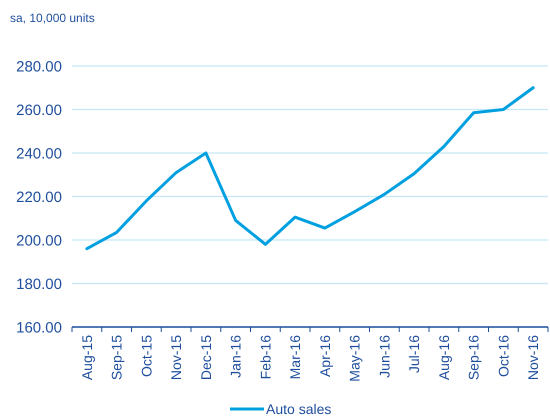 The height and width of the screenshot is (419, 550). I want to click on y-tick-label: 200.00, so click(39, 241).